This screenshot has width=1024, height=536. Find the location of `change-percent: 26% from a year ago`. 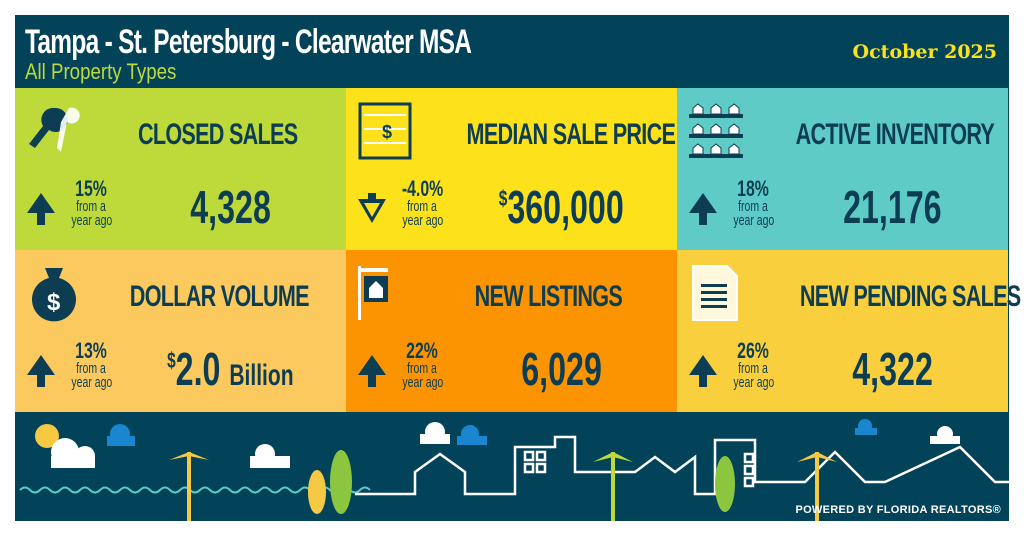

change-percent: 26% from a year ago is located at coordinates (754, 364).